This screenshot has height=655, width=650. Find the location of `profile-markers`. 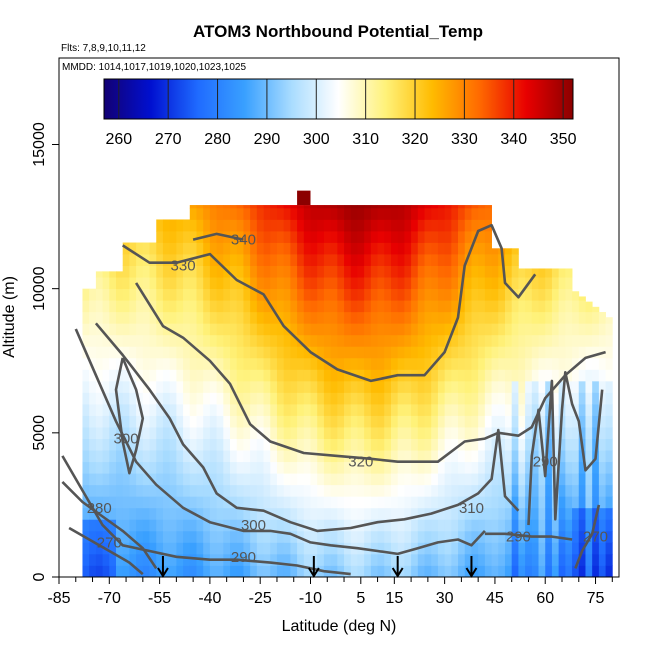

profile-markers is located at coordinates (317, 567).